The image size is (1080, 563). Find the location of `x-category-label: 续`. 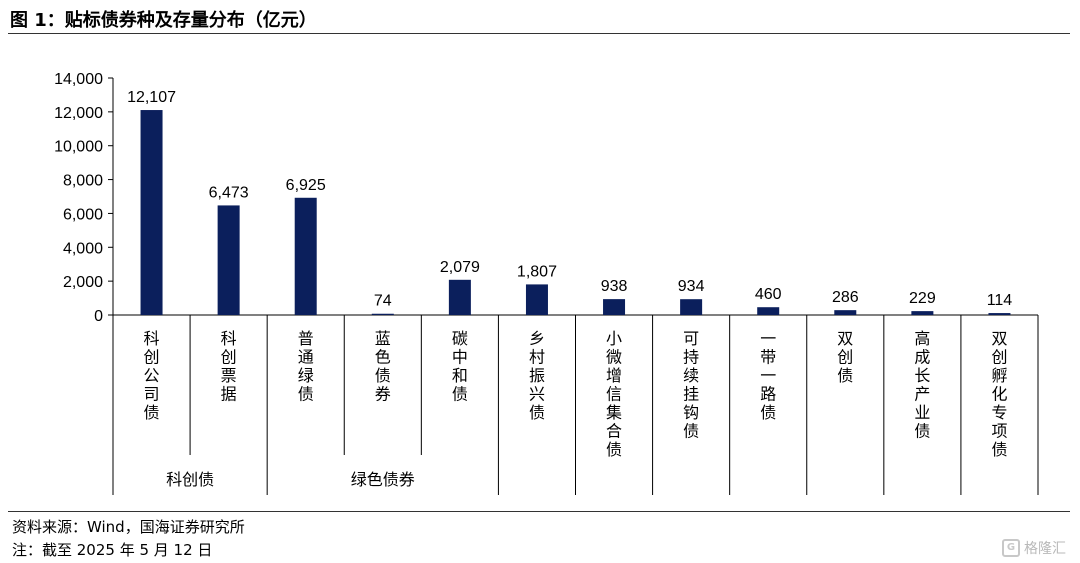

x-category-label: 续 is located at coordinates (691, 375).